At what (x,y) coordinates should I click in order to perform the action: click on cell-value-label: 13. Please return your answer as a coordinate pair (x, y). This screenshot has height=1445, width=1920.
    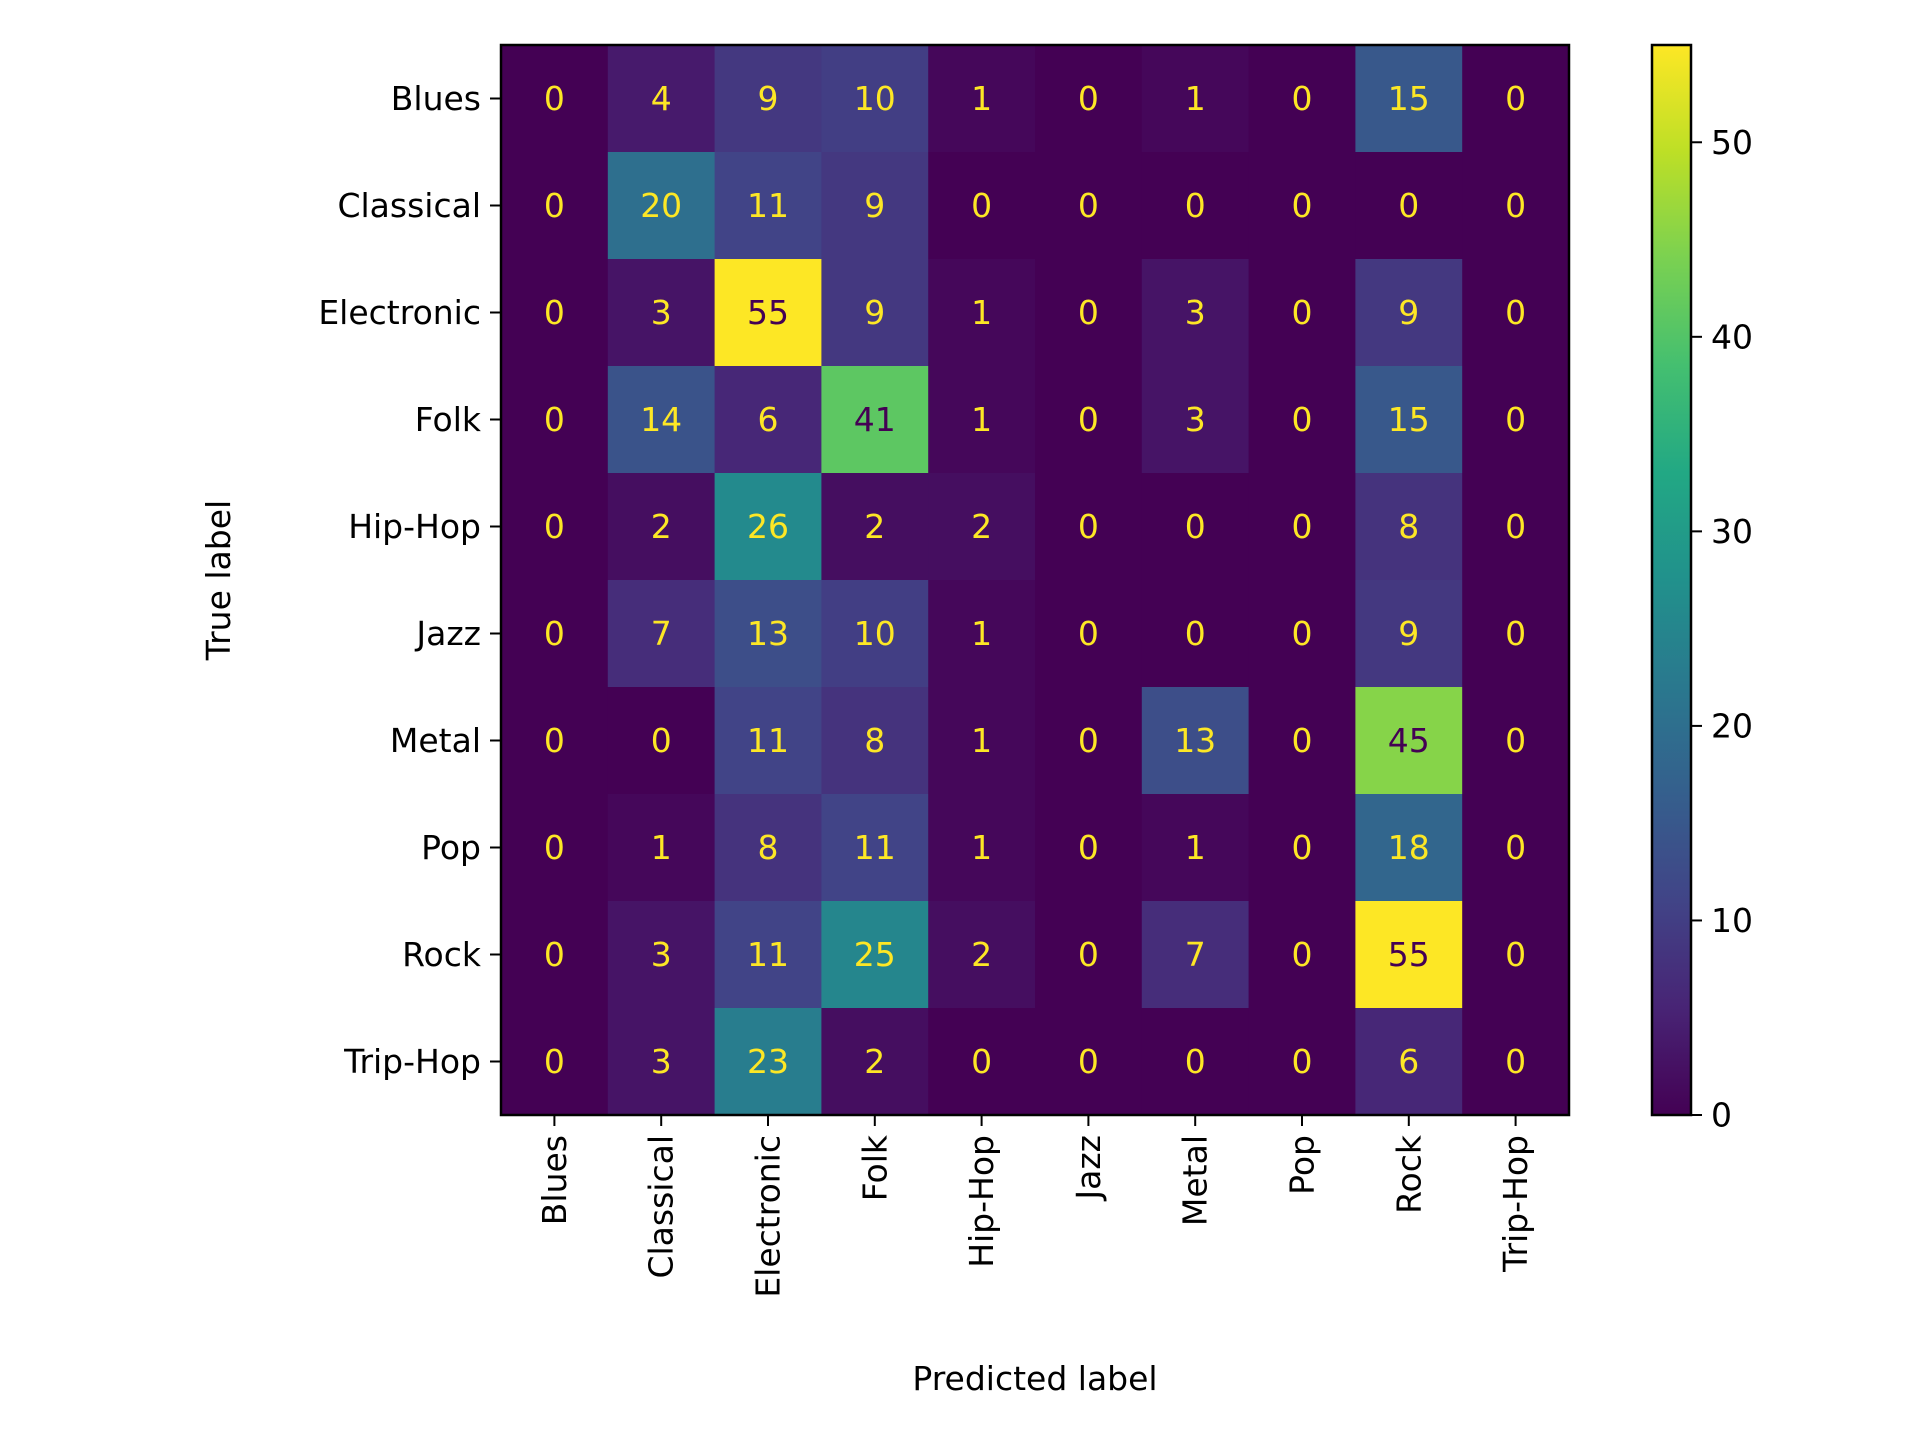
    Looking at the image, I should click on (1195, 740).